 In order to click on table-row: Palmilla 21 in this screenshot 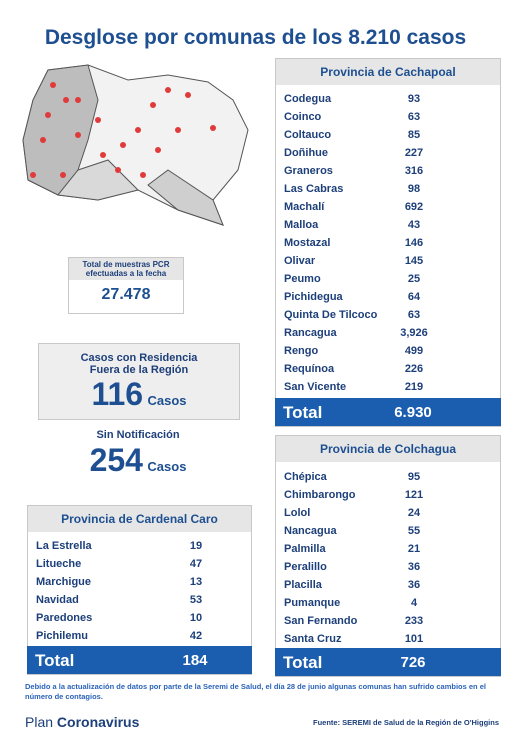, I will do `click(388, 549)`.